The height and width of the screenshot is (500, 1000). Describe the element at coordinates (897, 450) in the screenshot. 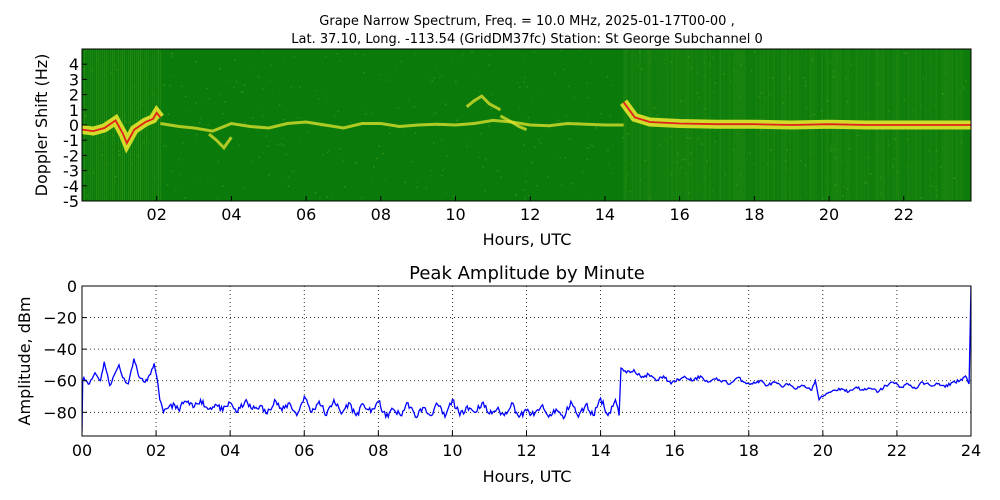

I see `amplitude-x-tick-label: 22` at that location.